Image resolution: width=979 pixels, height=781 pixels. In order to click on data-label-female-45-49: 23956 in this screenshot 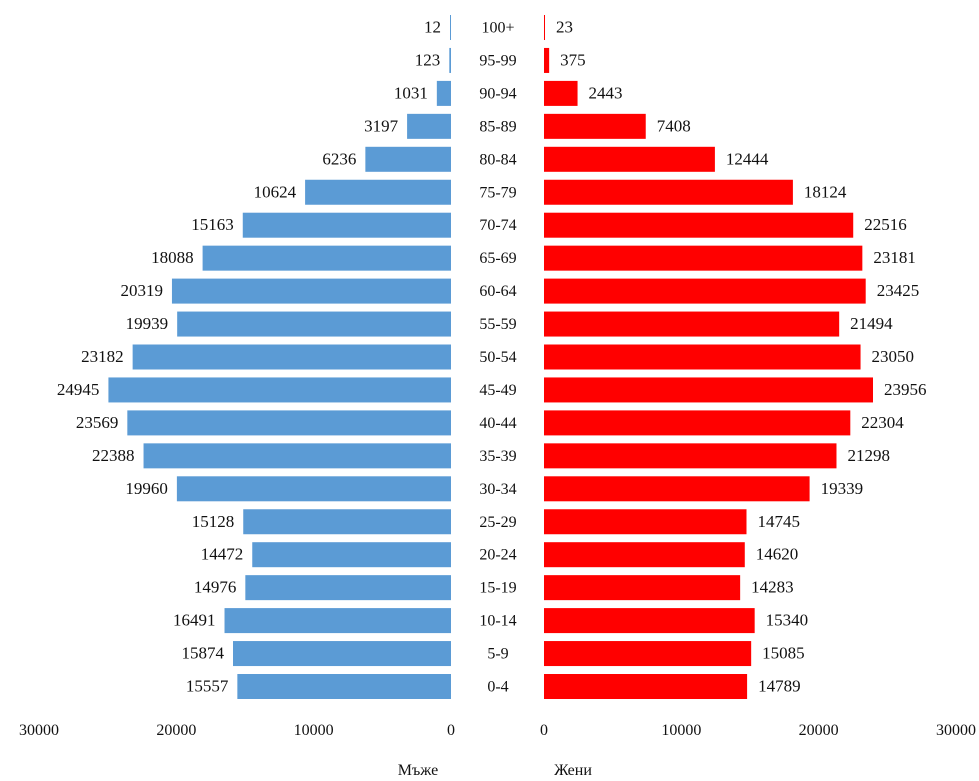, I will do `click(905, 389)`.